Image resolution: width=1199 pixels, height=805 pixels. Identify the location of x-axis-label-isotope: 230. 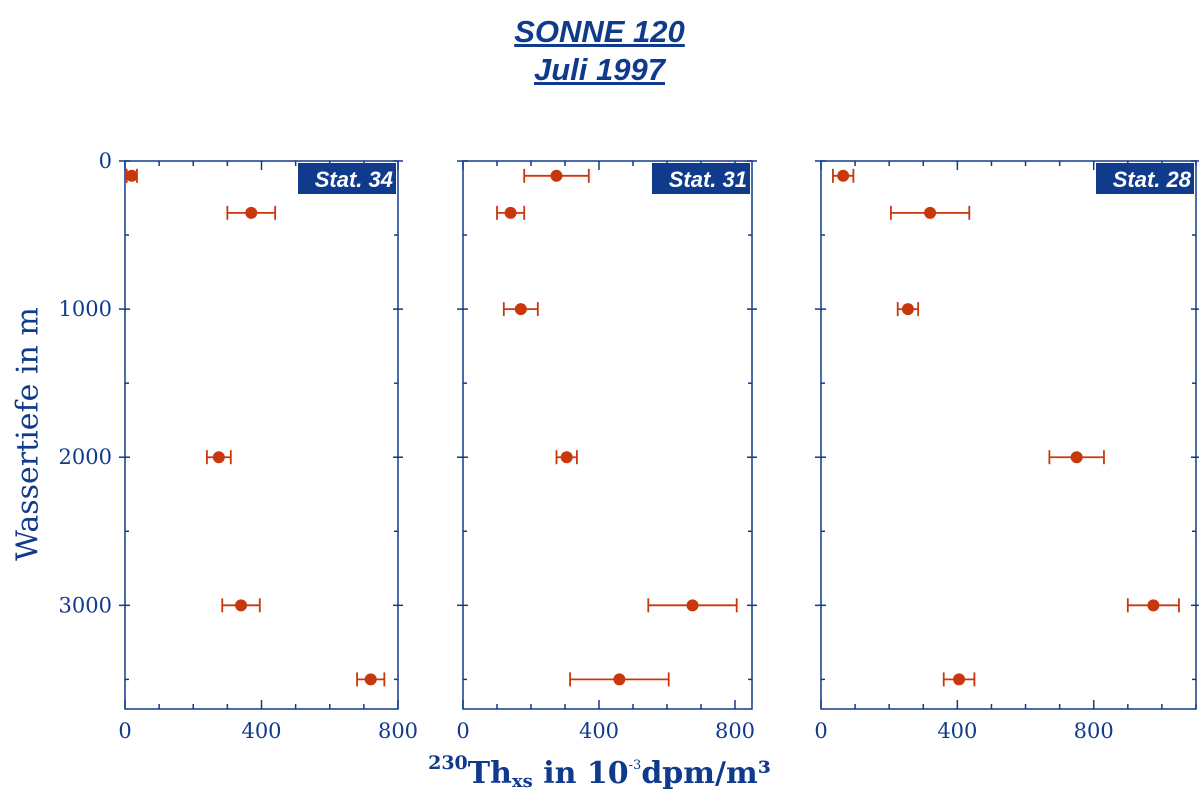
(448, 763).